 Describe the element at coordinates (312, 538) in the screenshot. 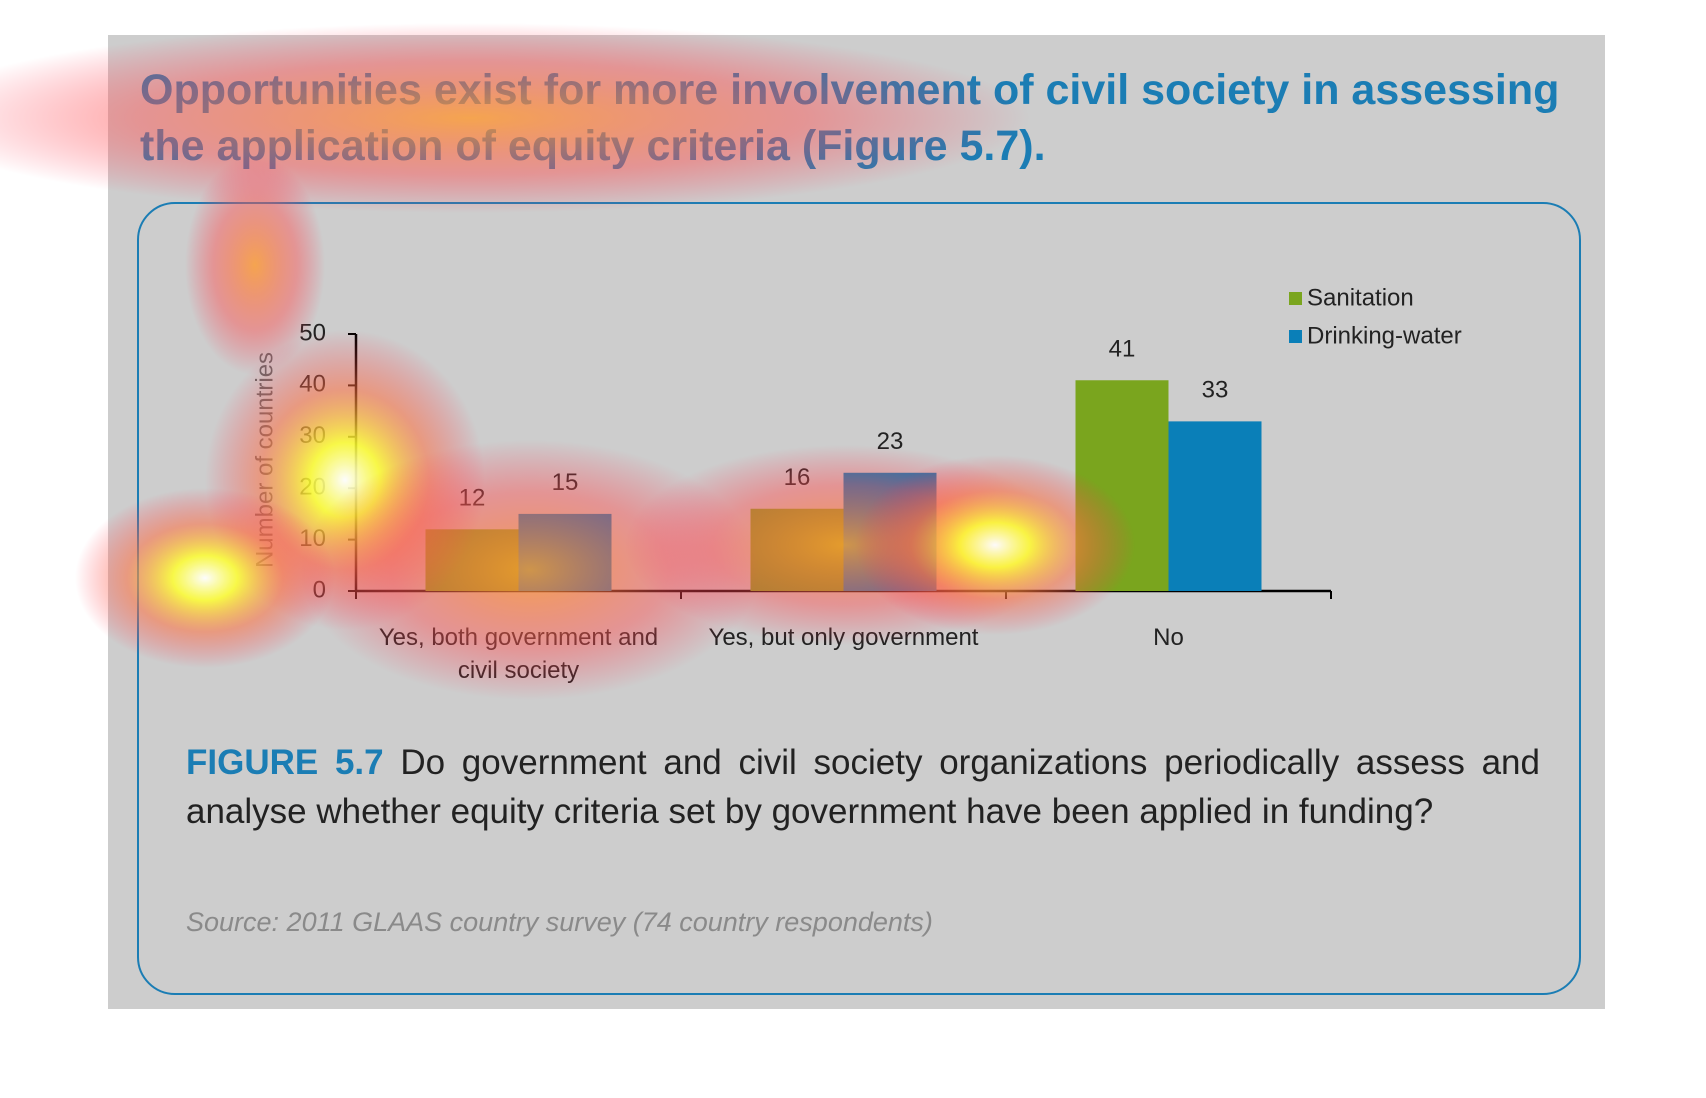

I see `y-tick-label: 10` at that location.